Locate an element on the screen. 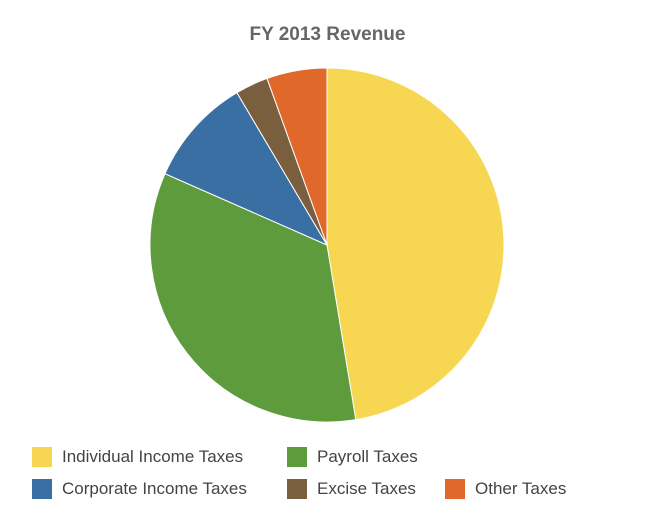 The width and height of the screenshot is (655, 529). pie-slice-corporate-income-taxes is located at coordinates (246, 169).